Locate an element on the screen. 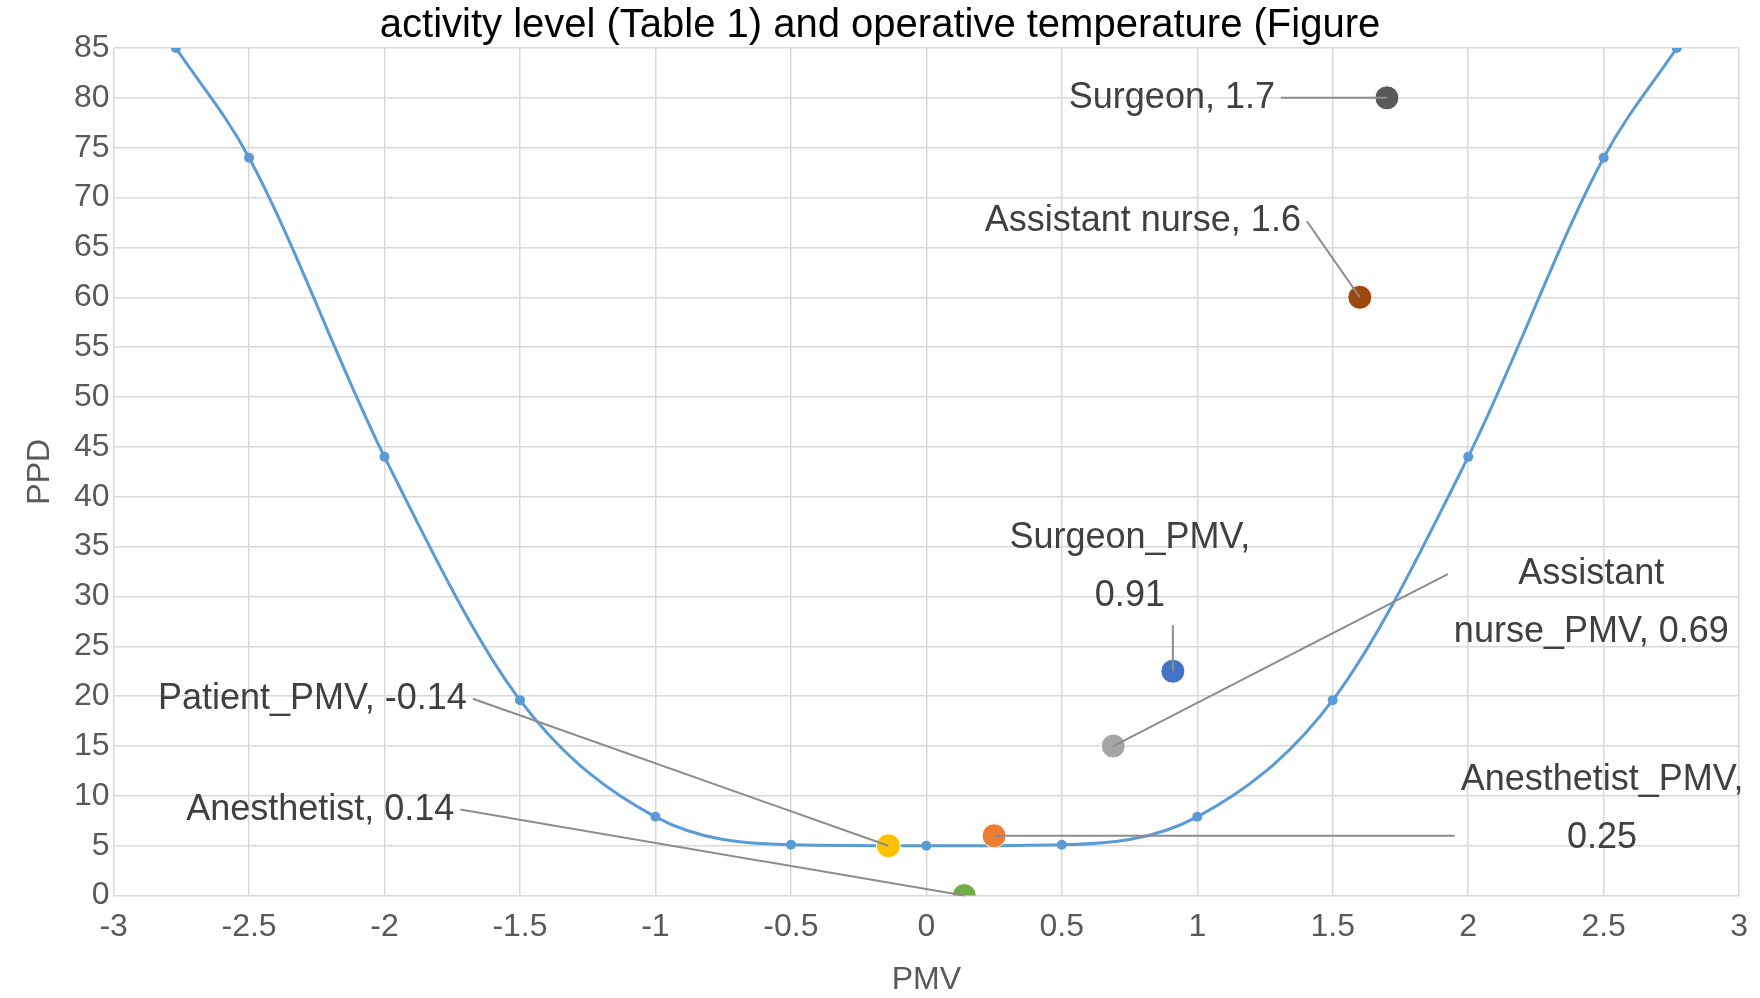 The image size is (1760, 998). x-tick-label: 3 is located at coordinates (1739, 924).